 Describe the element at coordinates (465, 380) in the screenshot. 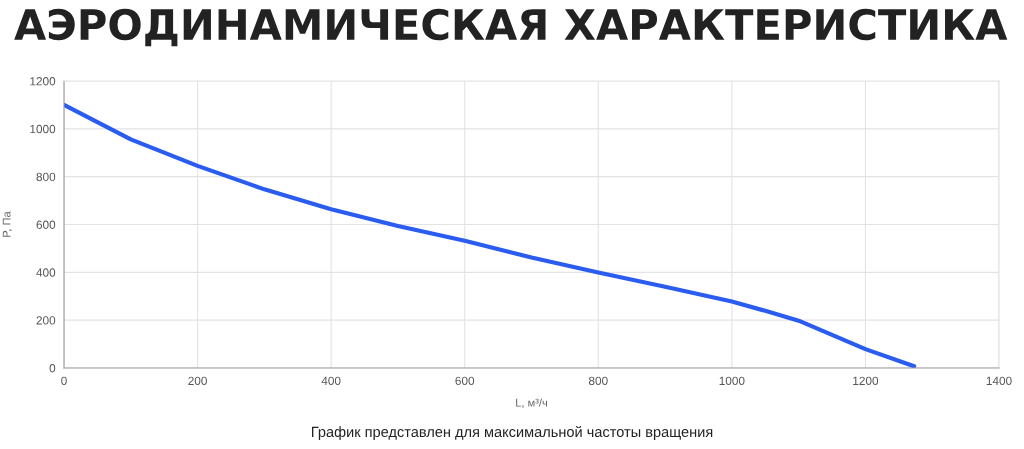

I see `x-tick-label: 600` at that location.